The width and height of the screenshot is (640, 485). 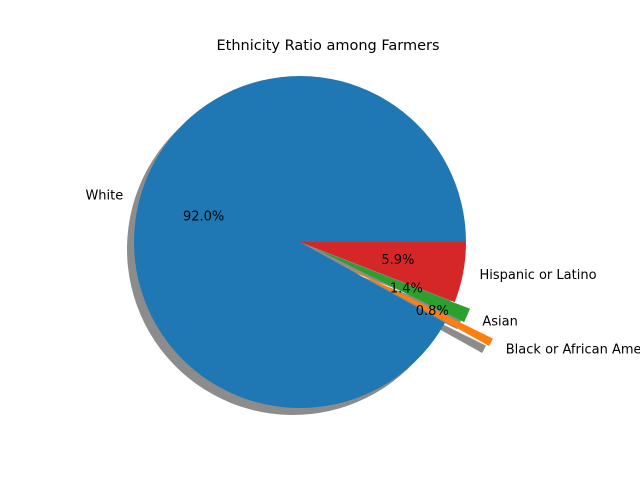 What do you see at coordinates (499, 322) in the screenshot?
I see `slice-label-asian: Asian` at bounding box center [499, 322].